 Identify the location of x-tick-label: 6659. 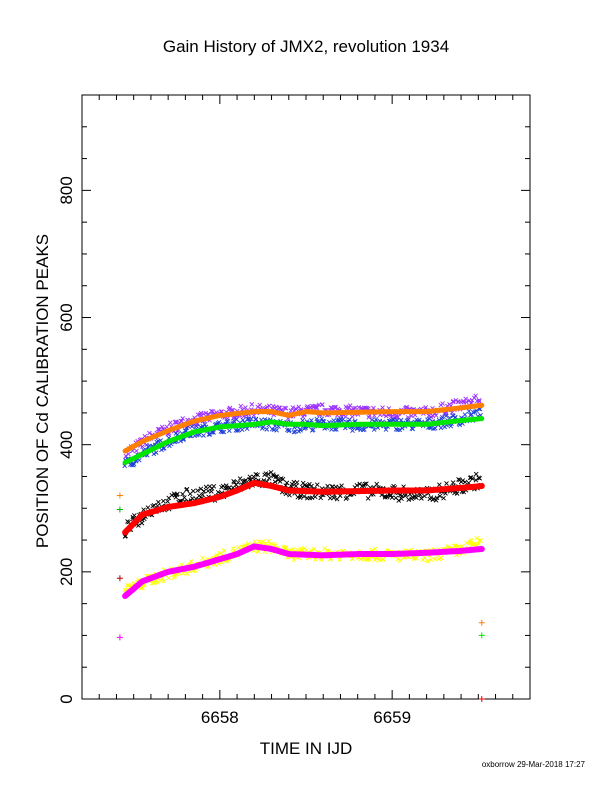
(392, 717).